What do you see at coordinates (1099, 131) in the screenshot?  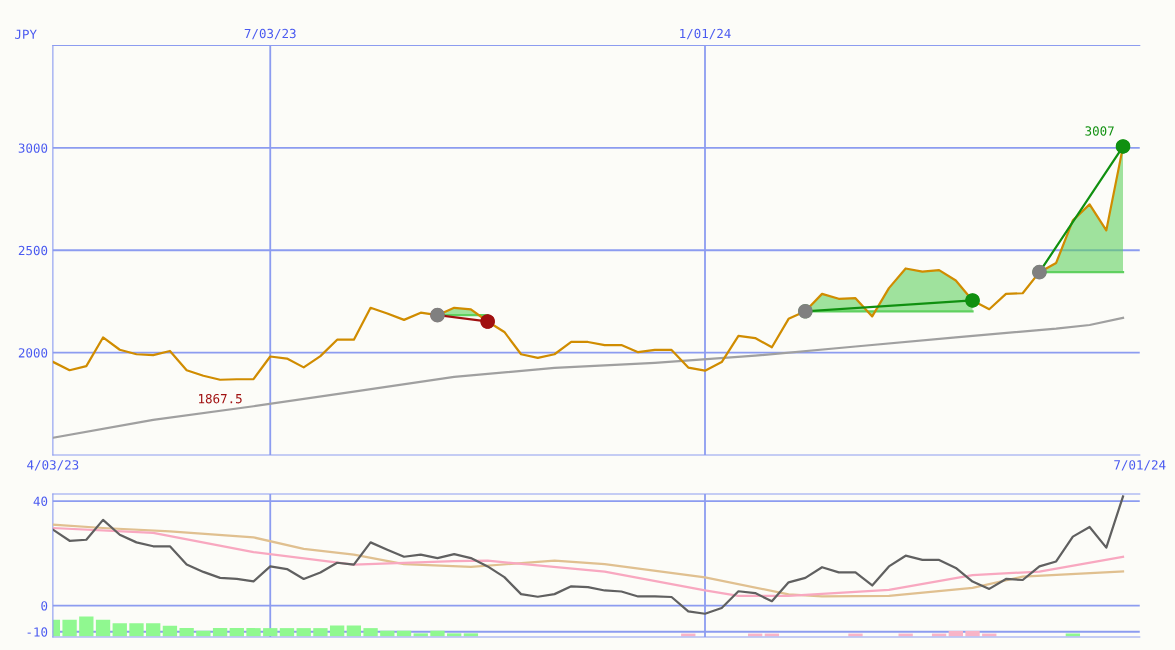 I see `annotation: 3007` at bounding box center [1099, 131].